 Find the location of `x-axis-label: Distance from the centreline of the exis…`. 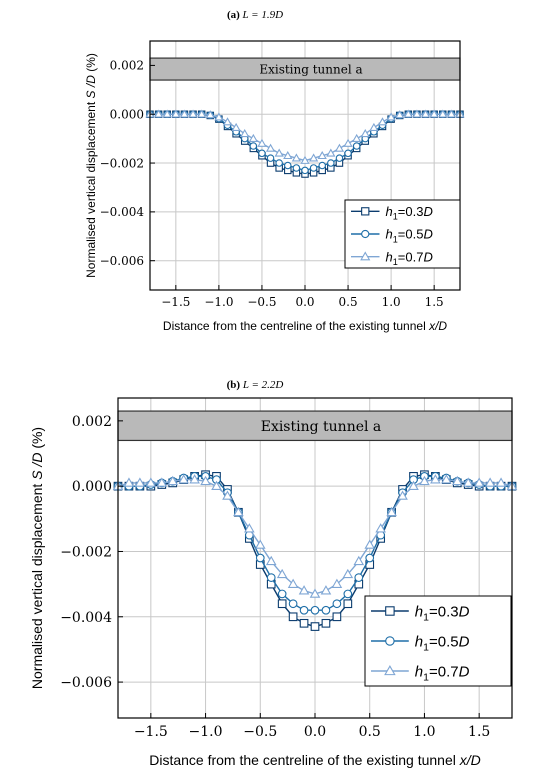

x-axis-label: Distance from the centreline of the exis… is located at coordinates (305, 326).